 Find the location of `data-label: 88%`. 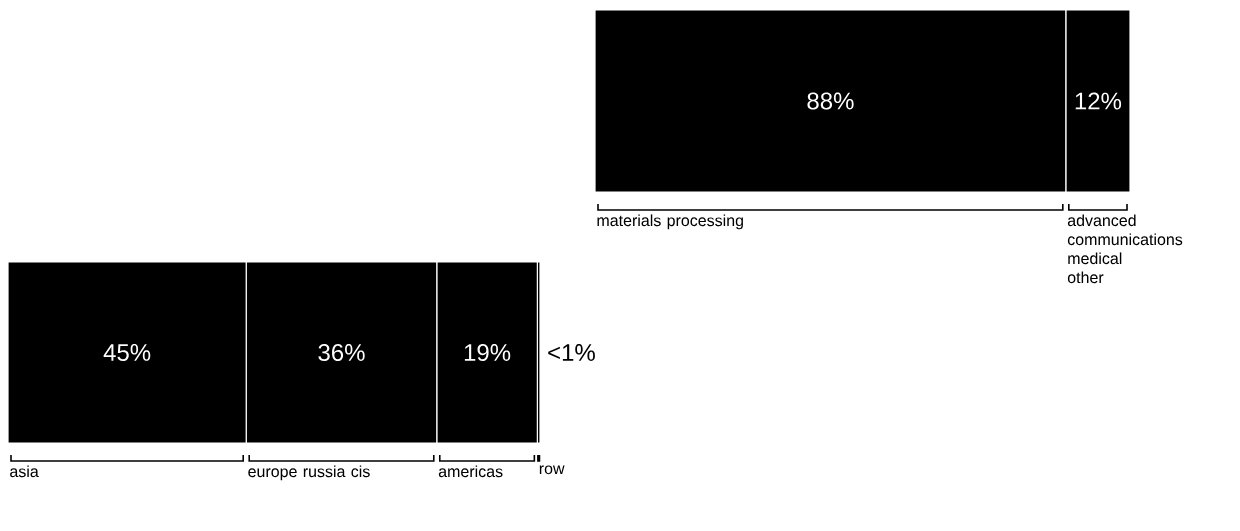

data-label: 88% is located at coordinates (830, 101).